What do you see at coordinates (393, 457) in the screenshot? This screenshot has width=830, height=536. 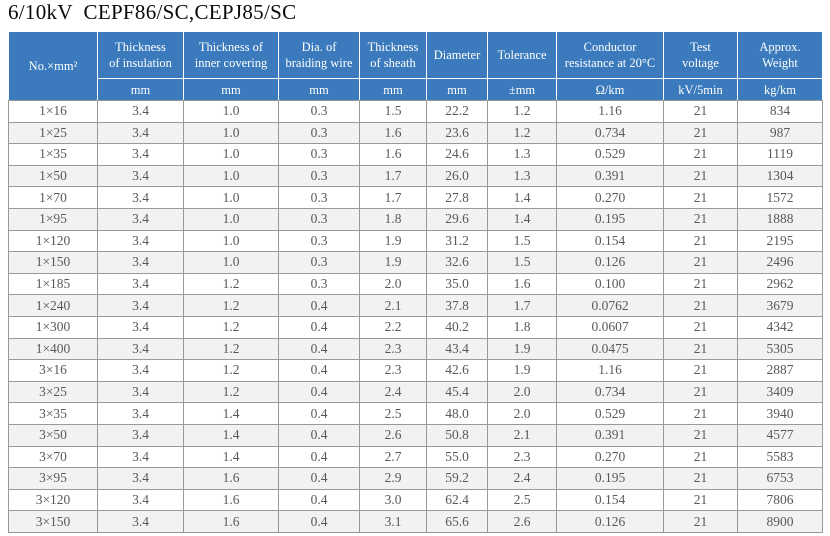 I see `table-cell: 2.7` at bounding box center [393, 457].